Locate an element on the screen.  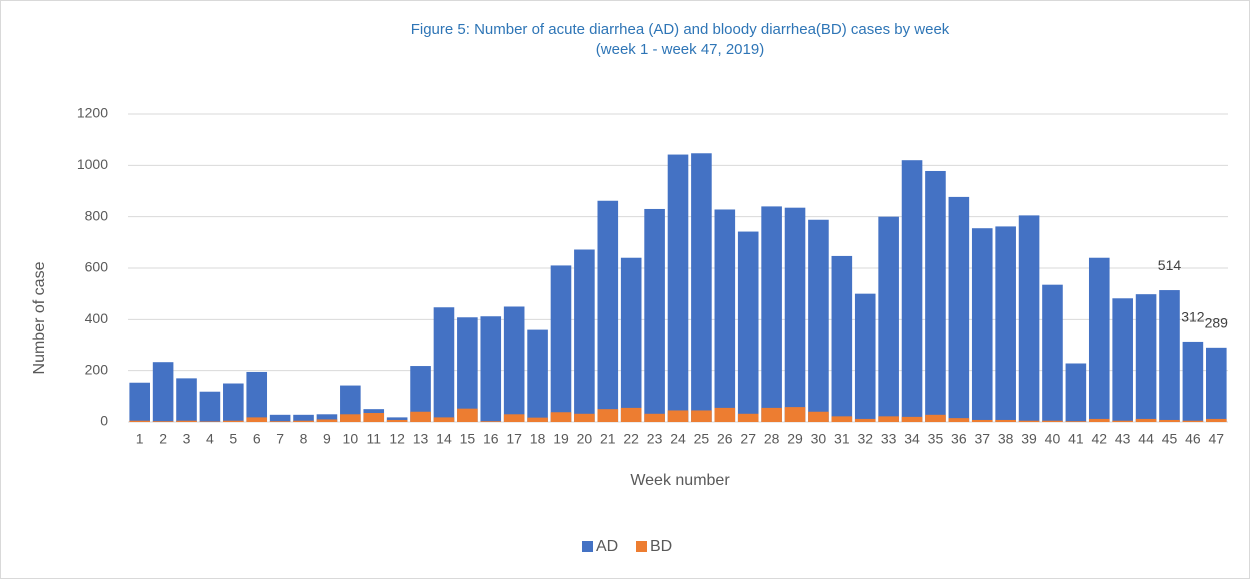
x-tick-label: 20 is located at coordinates (585, 439).